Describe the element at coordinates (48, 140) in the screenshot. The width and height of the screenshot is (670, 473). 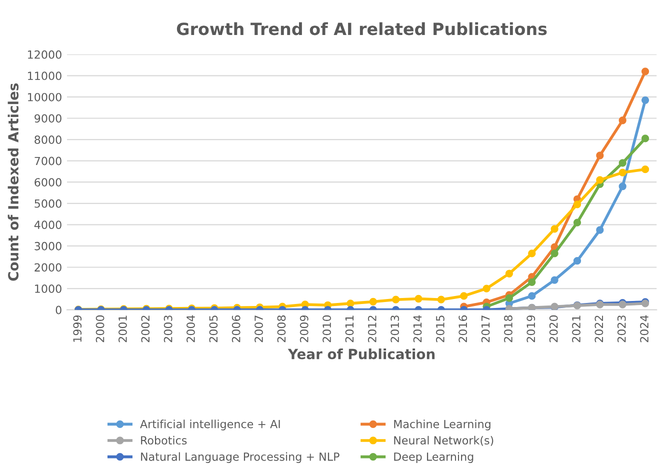
I see `y-tick-label: 8000` at that location.